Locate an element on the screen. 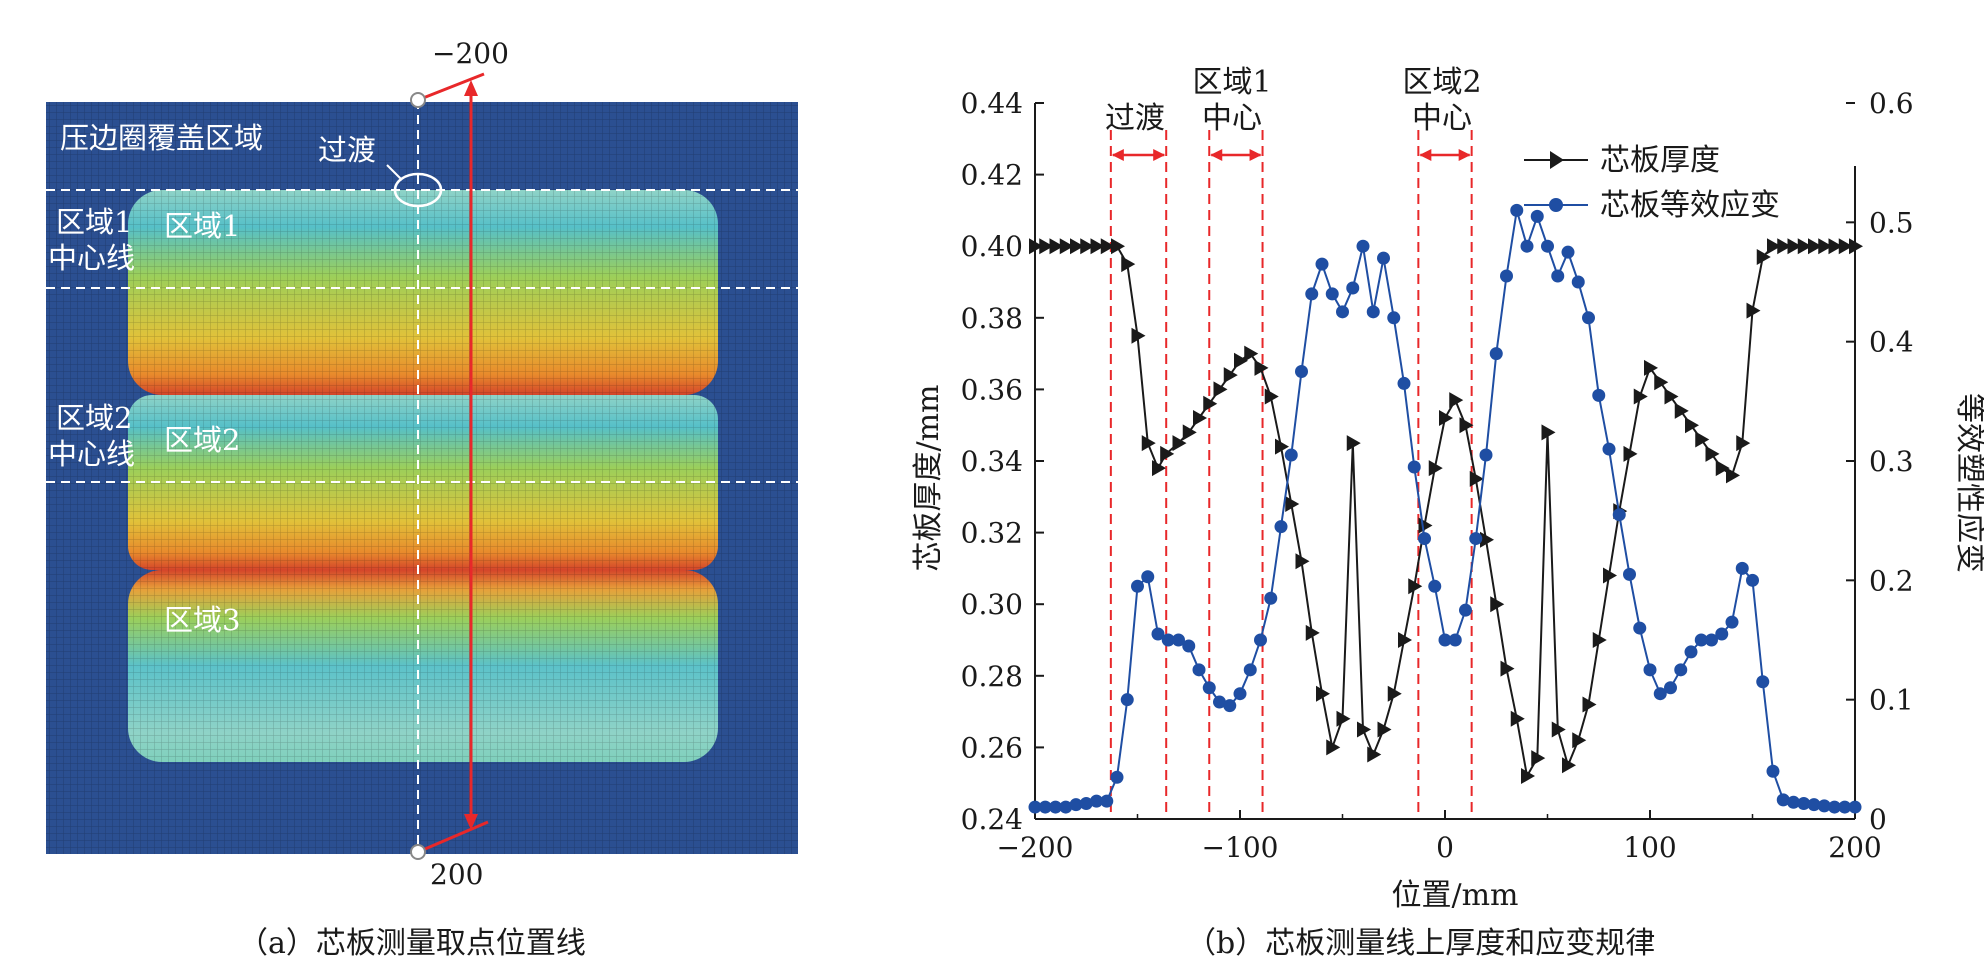 The image size is (1984, 966). y2-axis-title: 等效塑性应变 is located at coordinates (1968, 483).